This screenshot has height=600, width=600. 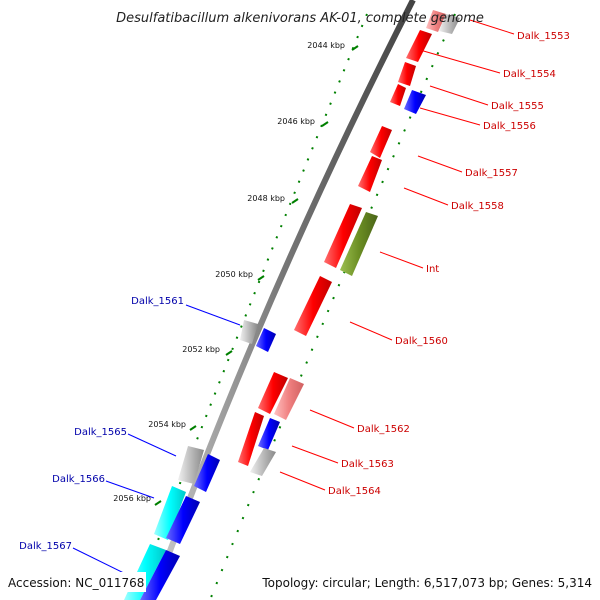 I want to click on footer-left-bg, so click(x=75, y=582).